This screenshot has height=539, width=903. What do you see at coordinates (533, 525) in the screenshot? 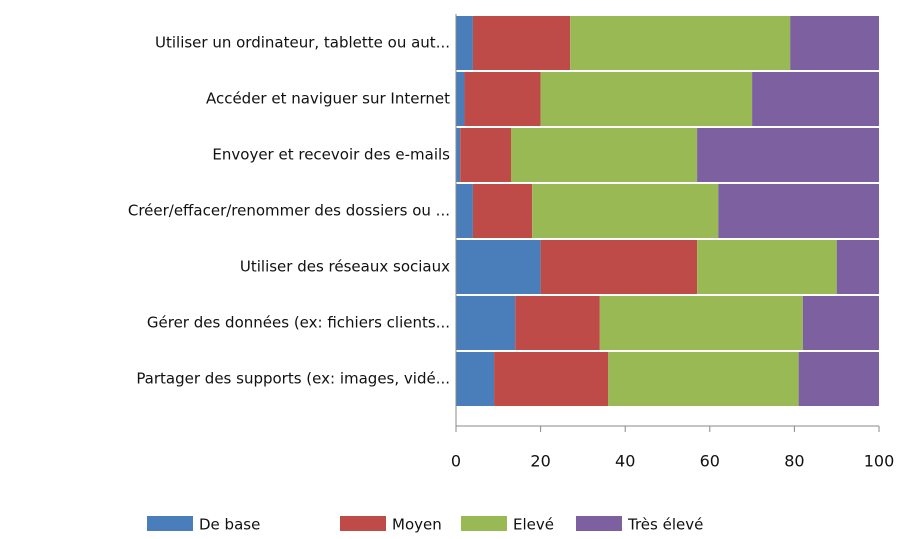
I see `legend-label: Elevé` at bounding box center [533, 525].